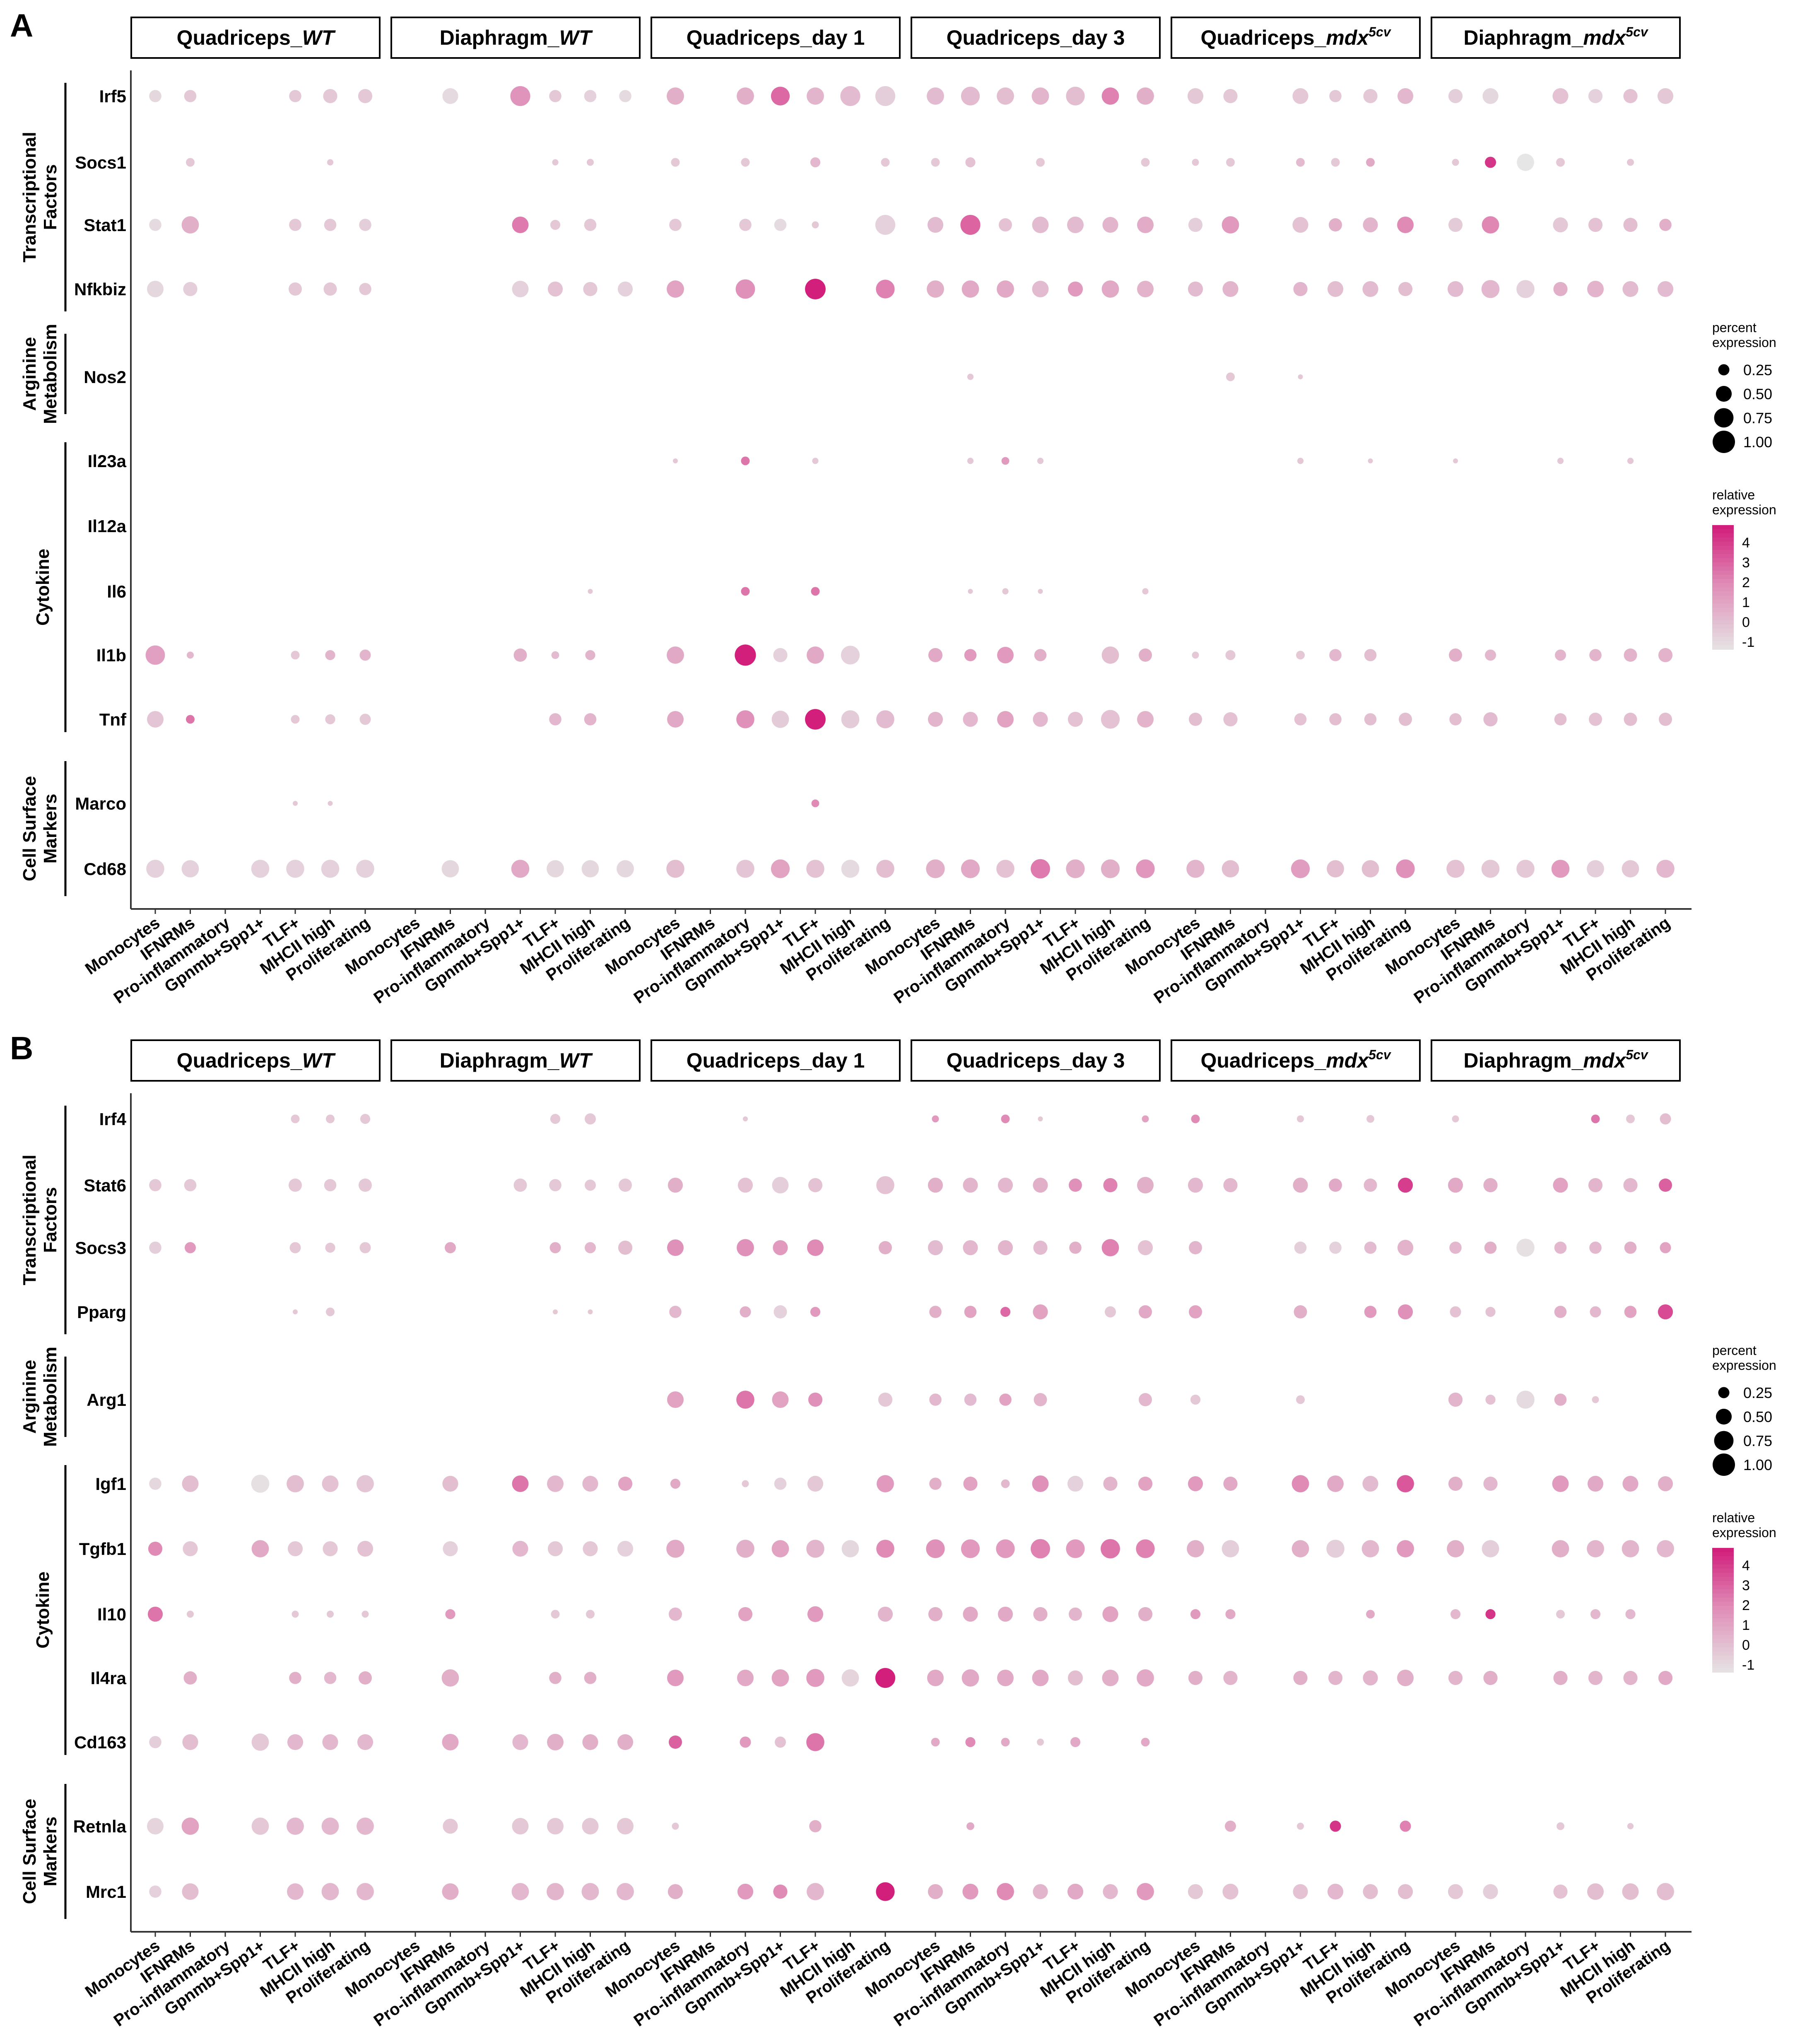  I want to click on color-legend-tick: 3, so click(1746, 563).